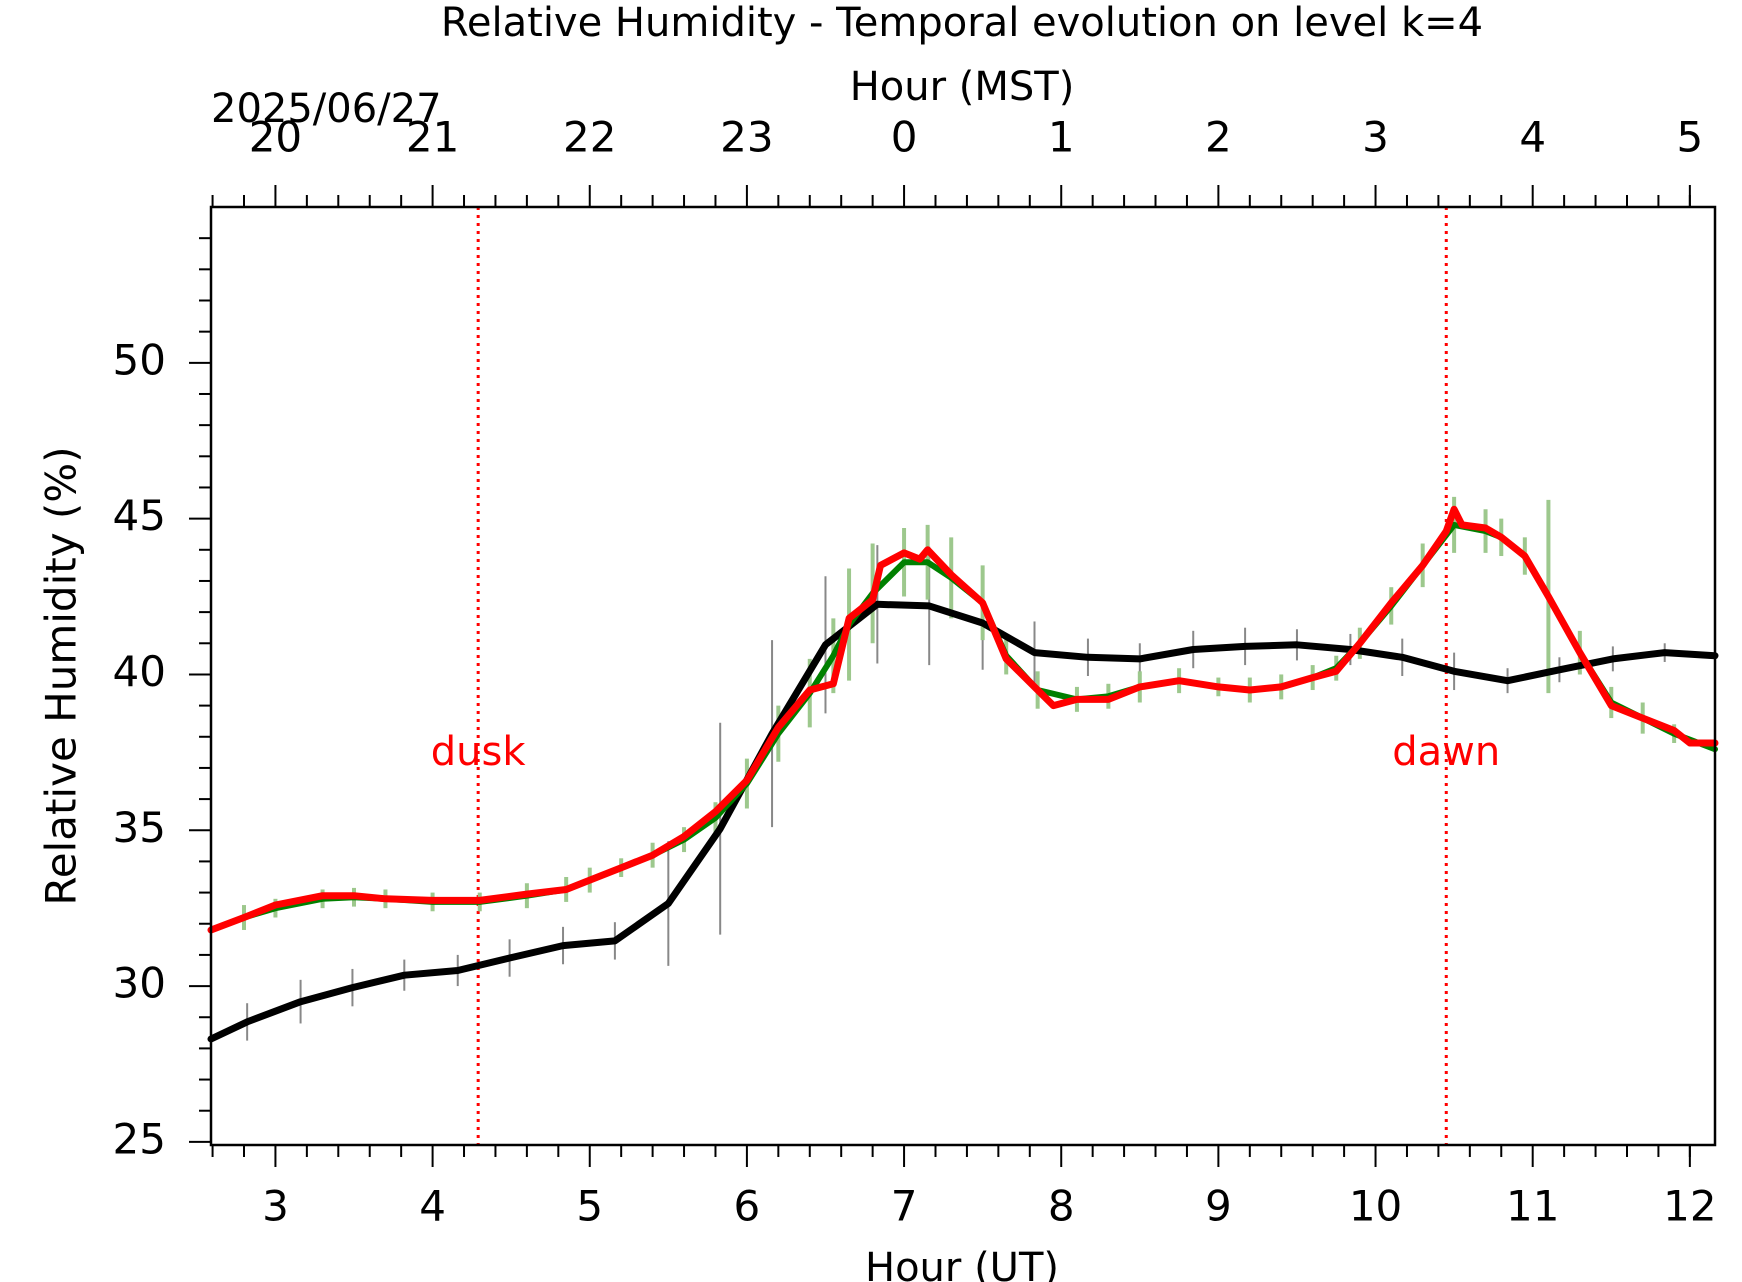 The width and height of the screenshot is (1742, 1282). I want to click on x2-tick-label: 5, so click(1689, 137).